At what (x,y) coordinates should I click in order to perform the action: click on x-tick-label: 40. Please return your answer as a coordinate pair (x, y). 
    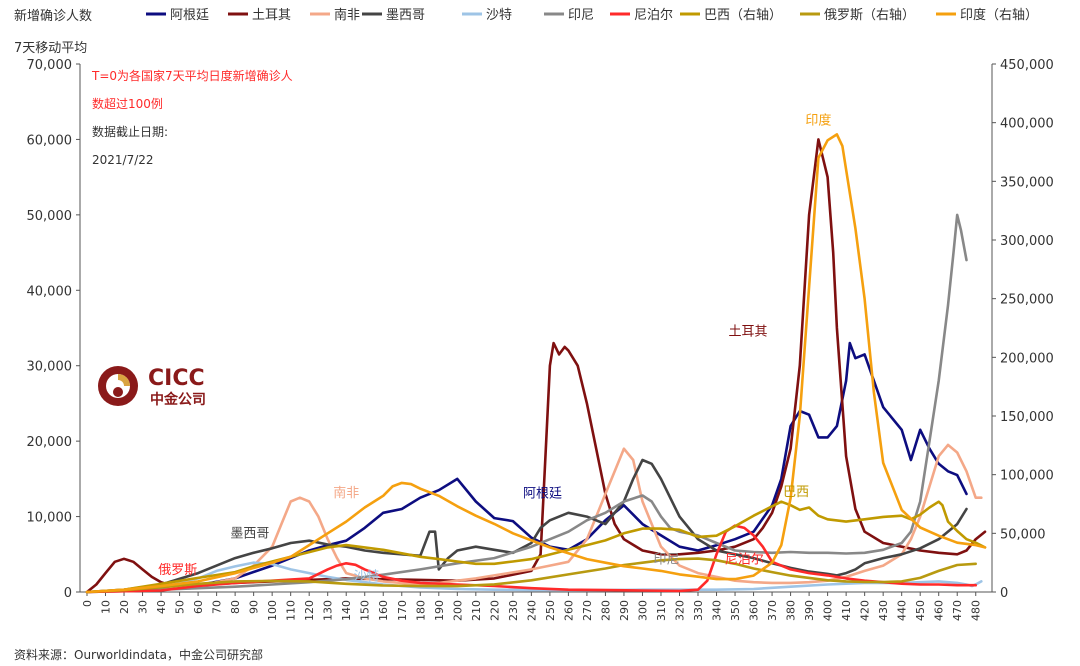
    Looking at the image, I should click on (161, 607).